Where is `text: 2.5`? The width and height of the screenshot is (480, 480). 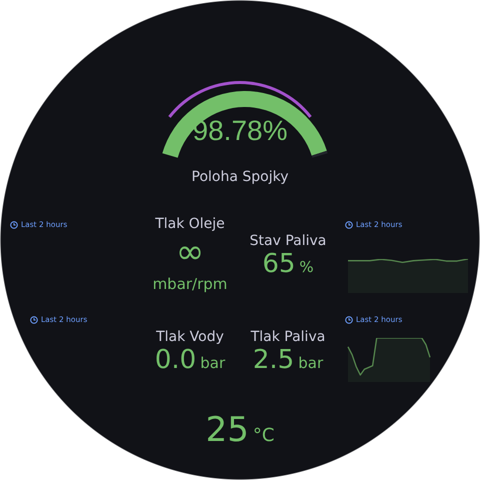
text: 2.5 is located at coordinates (273, 360).